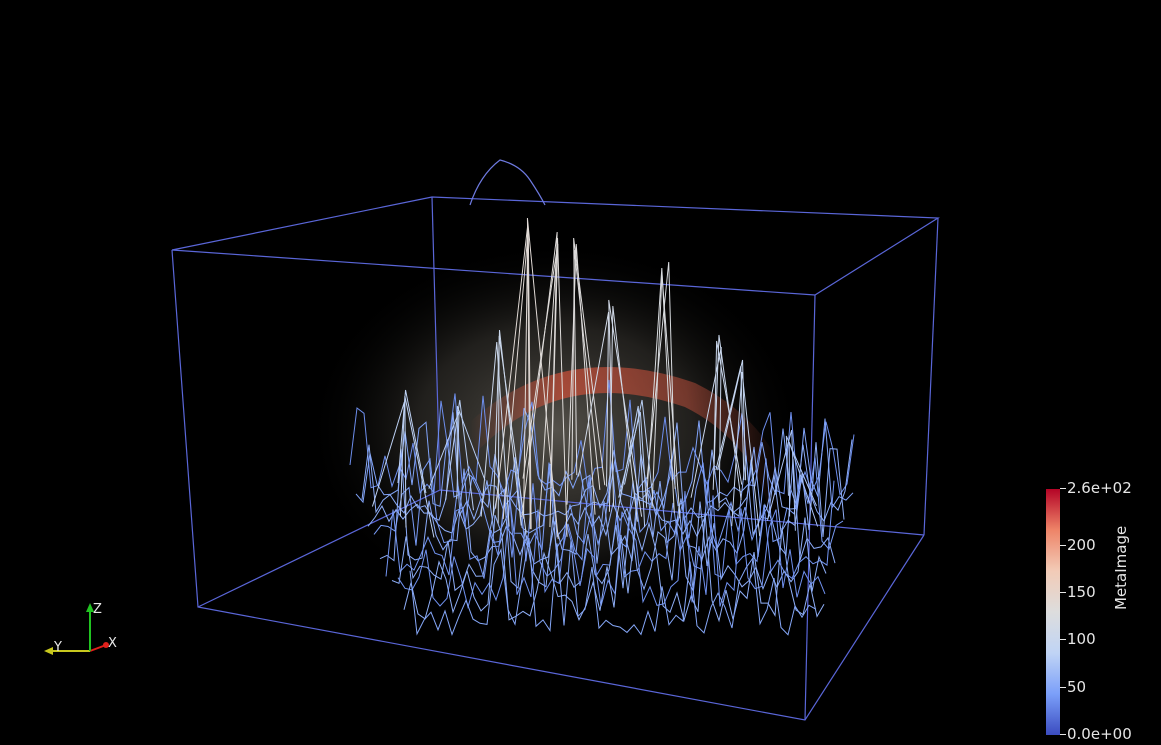 The width and height of the screenshot is (1161, 745). I want to click on colorbar-tick-label: 0.0e+00, so click(1096, 734).